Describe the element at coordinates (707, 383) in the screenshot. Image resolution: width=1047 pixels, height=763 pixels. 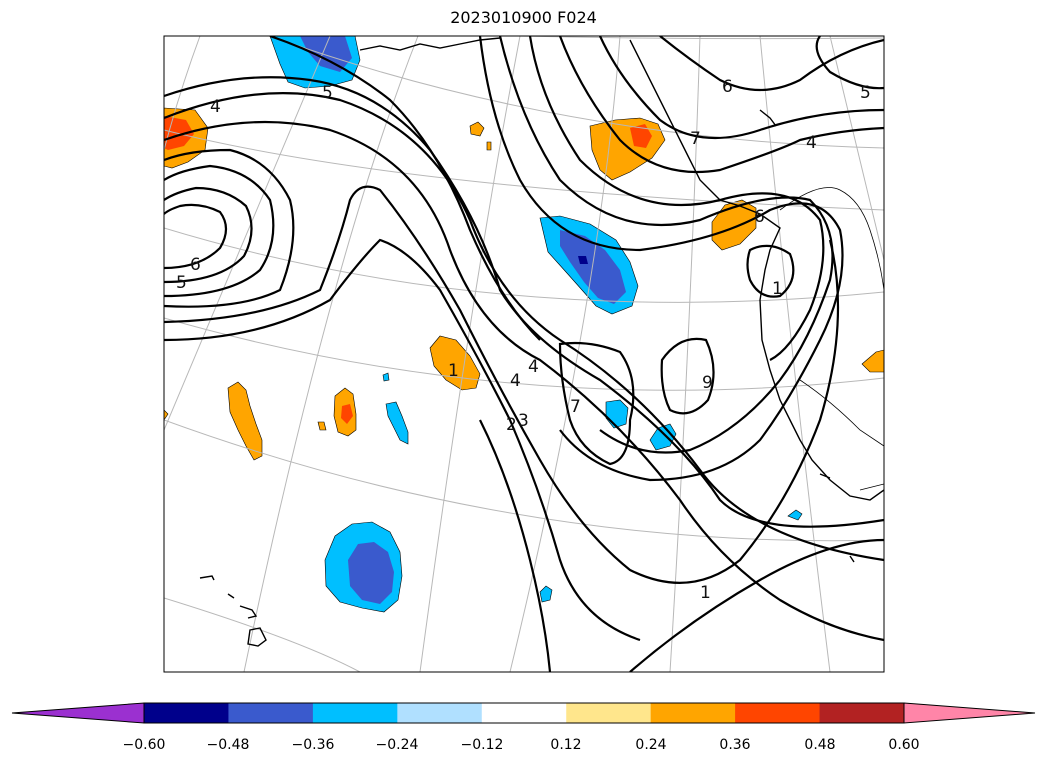
I see `contour-label: 9` at that location.